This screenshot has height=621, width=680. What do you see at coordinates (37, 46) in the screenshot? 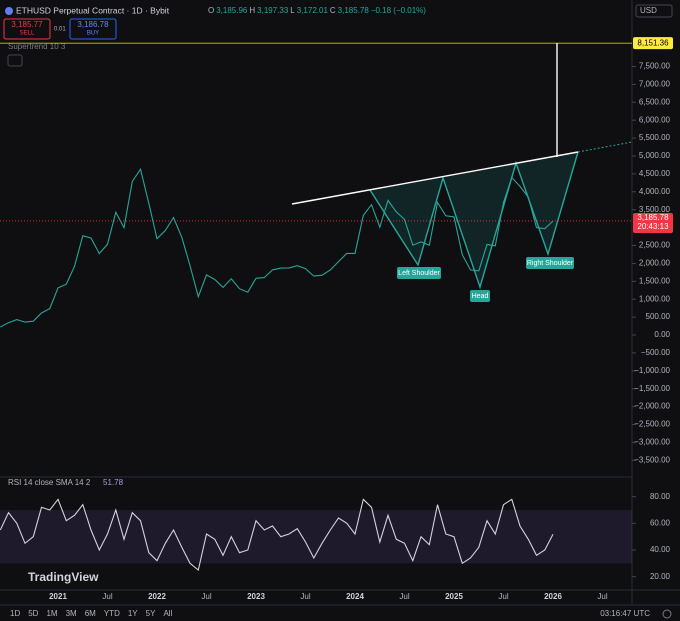
I see `indicator-label: Supertrend 10 3` at bounding box center [37, 46].